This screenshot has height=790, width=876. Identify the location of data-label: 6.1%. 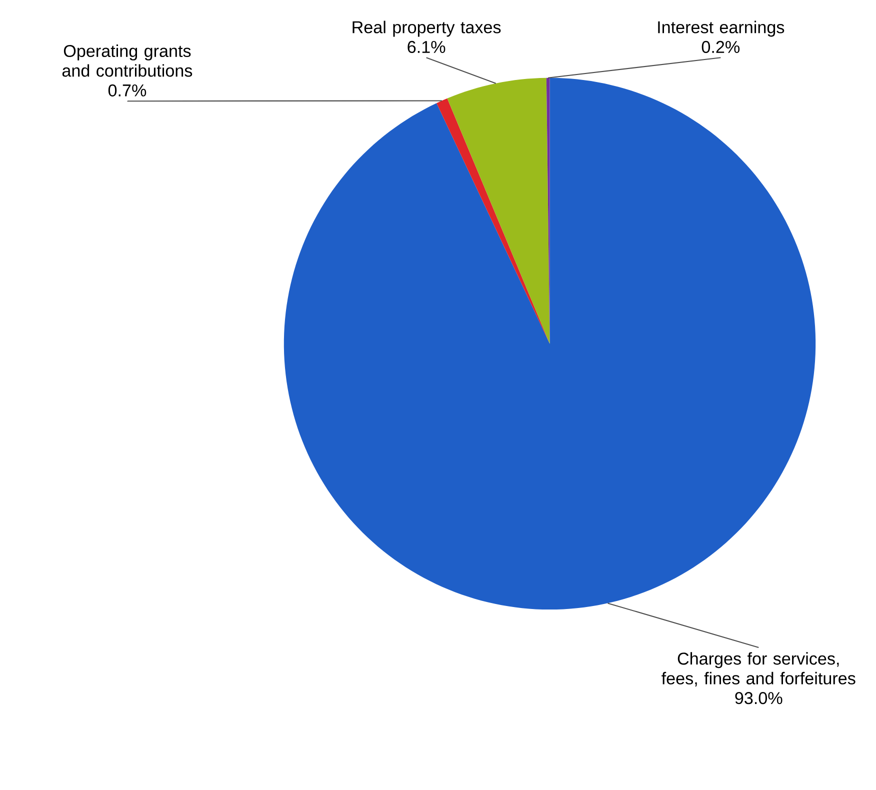
(427, 47).